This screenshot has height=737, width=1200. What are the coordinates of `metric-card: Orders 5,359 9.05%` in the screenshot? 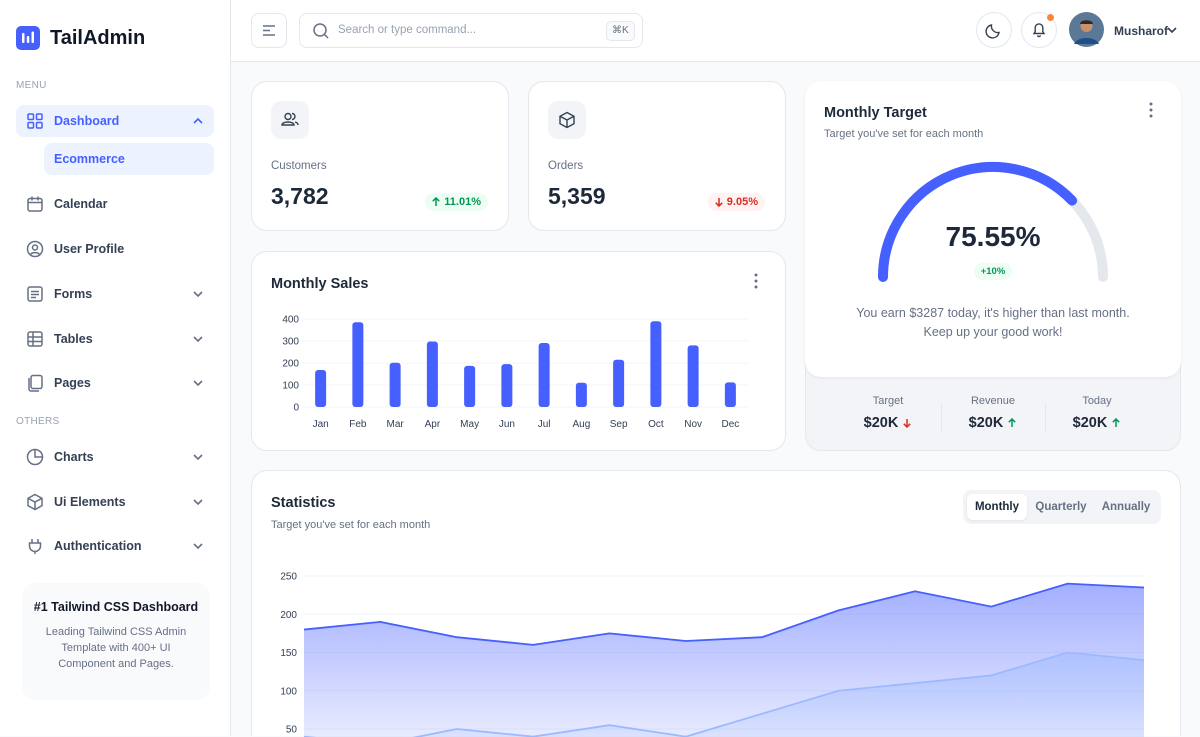 It's located at (657, 156).